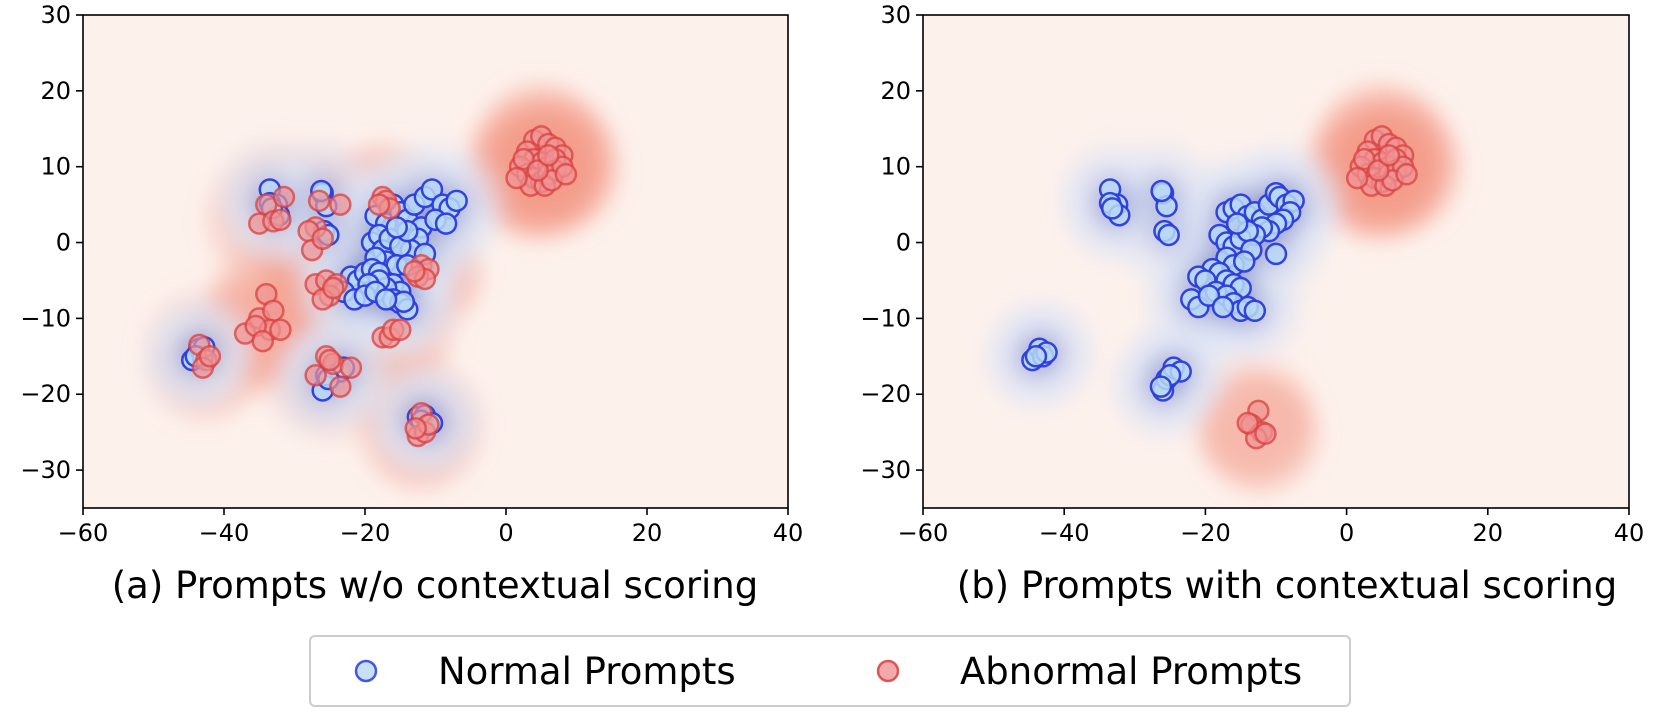 The height and width of the screenshot is (727, 1661). What do you see at coordinates (435, 585) in the screenshot?
I see `panel-caption: (a) Prompts w/o contextual scoring` at bounding box center [435, 585].